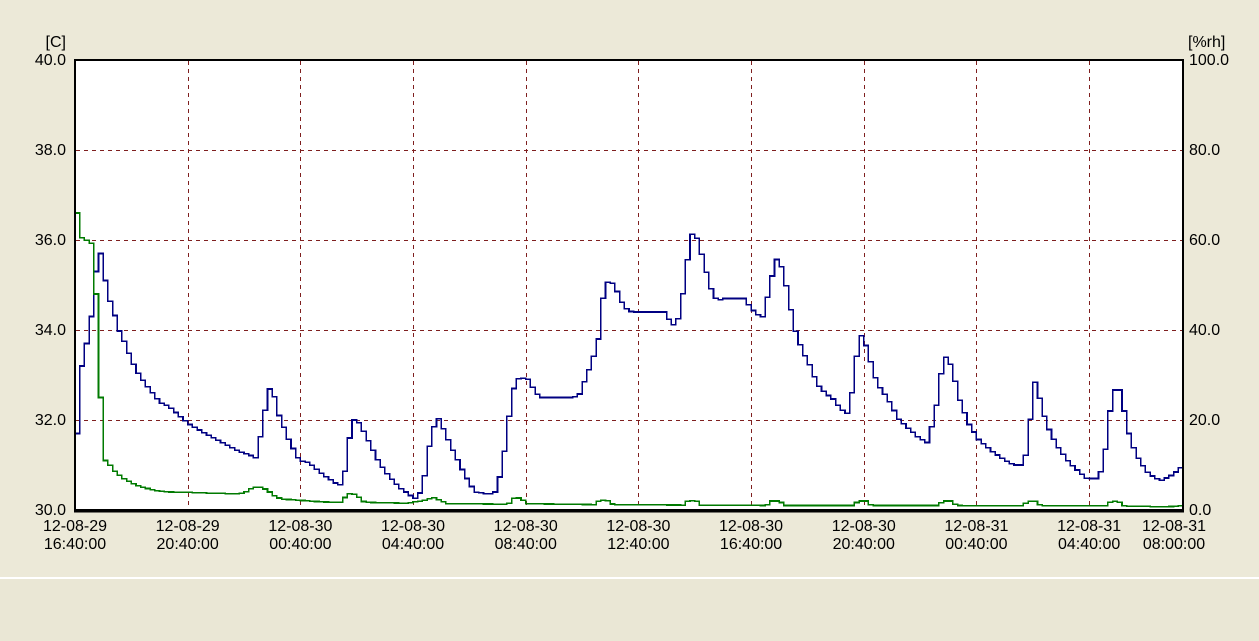 The height and width of the screenshot is (641, 1259). Describe the element at coordinates (187, 535) in the screenshot. I see `x-axis-tick-label: 12-08-29 20:40:00` at that location.